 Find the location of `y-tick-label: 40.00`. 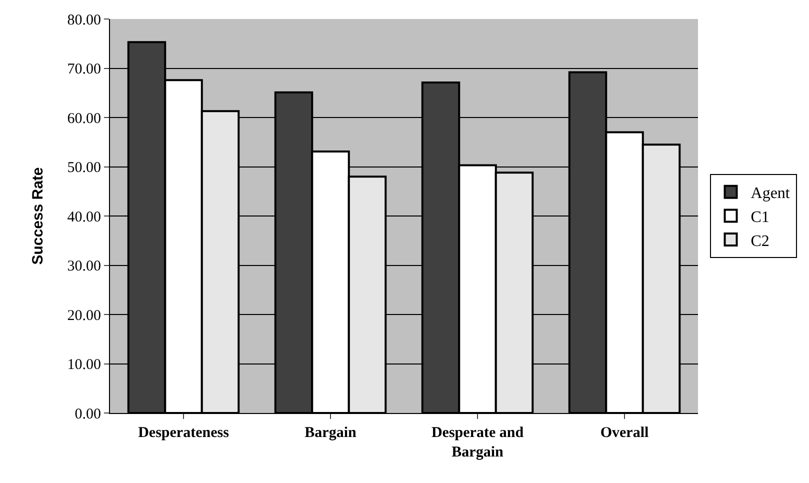

y-tick-label: 40.00 is located at coordinates (84, 217).